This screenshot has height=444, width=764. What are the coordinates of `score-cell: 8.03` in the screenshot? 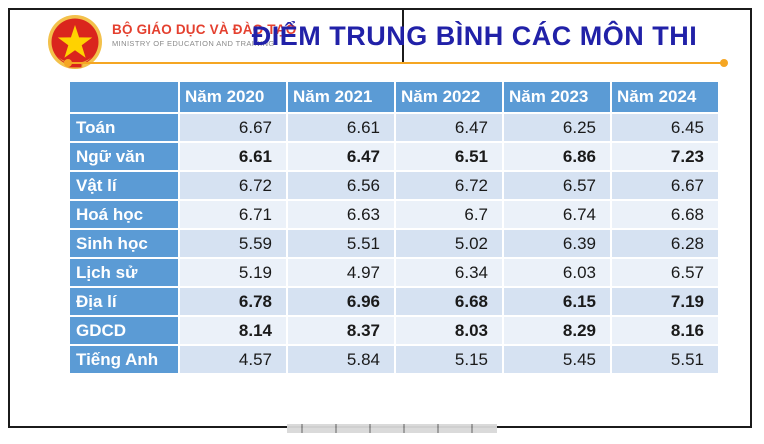 It's located at (449, 330).